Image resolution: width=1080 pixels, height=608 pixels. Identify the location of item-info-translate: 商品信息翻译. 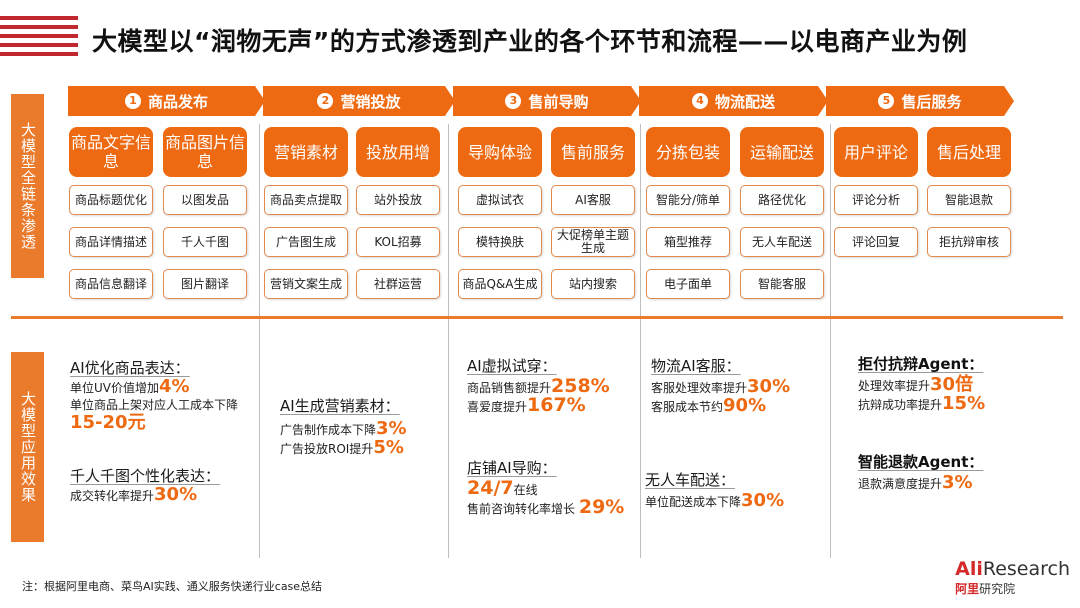
(111, 284).